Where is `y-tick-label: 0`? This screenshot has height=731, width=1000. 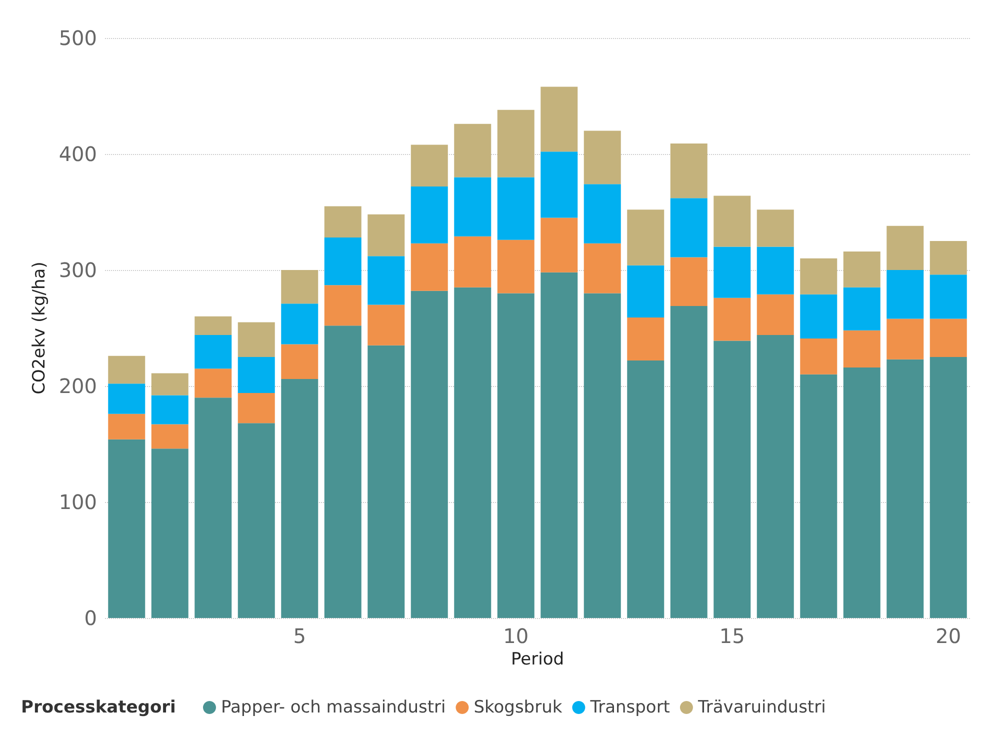
y-tick-label: 0 is located at coordinates (90, 618).